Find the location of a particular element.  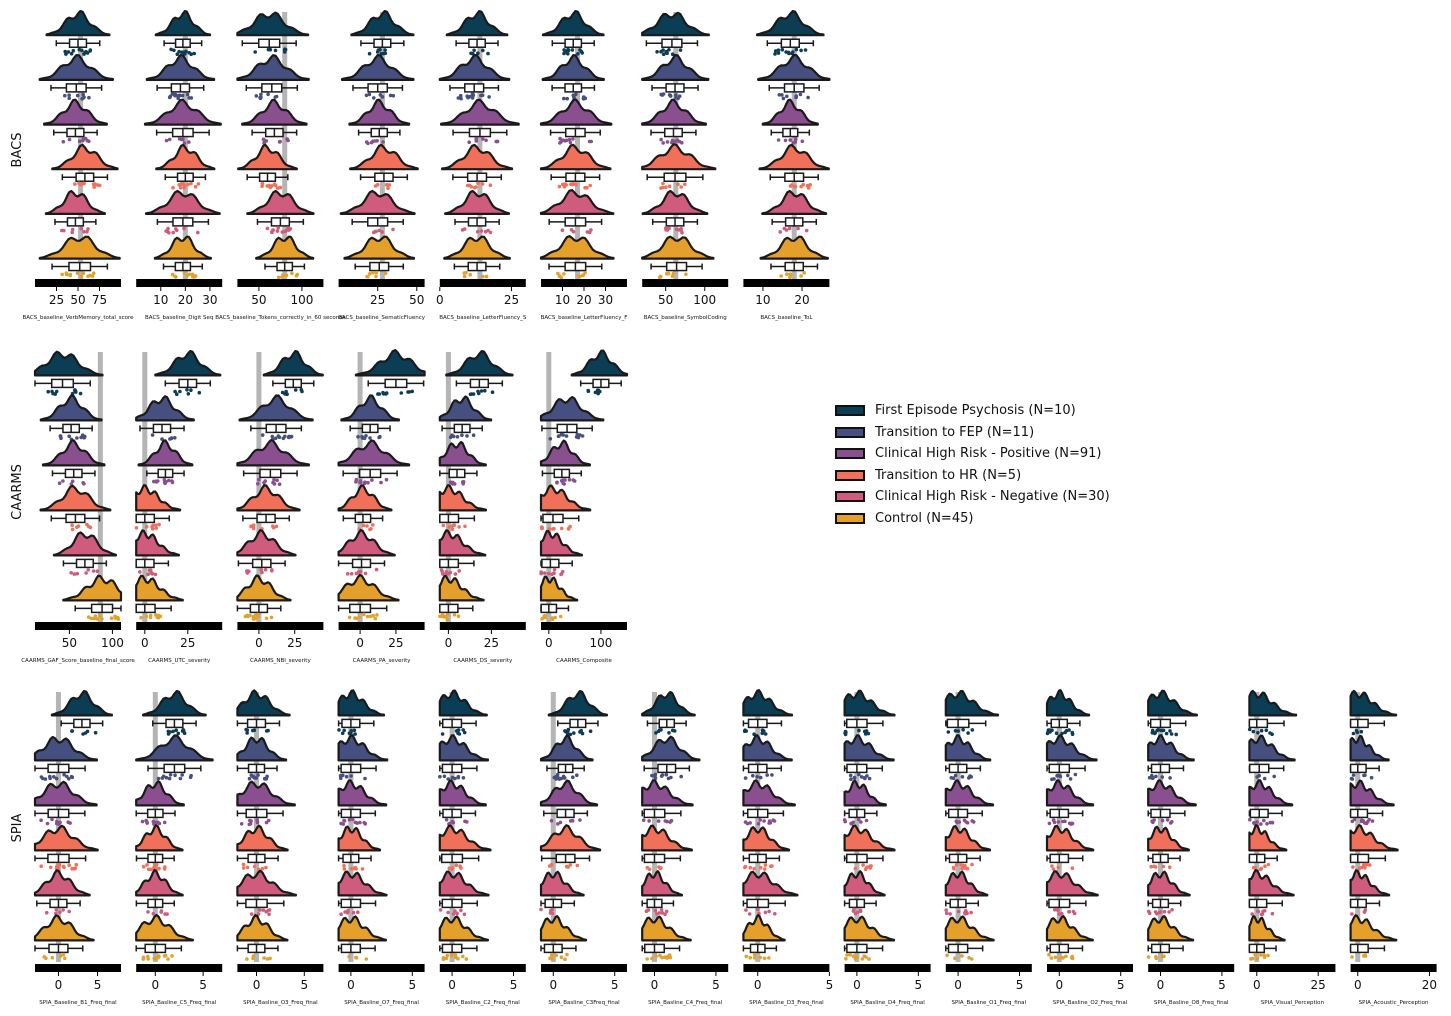

x-tick-label: 0 is located at coordinates (549, 643).